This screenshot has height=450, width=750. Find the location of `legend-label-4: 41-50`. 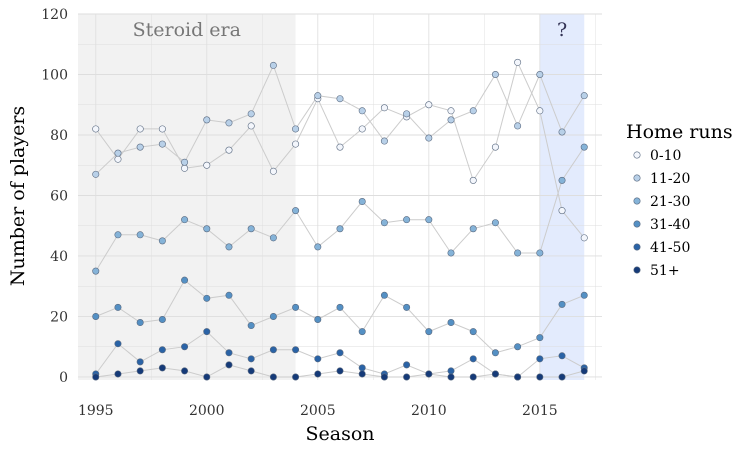

legend-label-4: 41-50 is located at coordinates (670, 248).